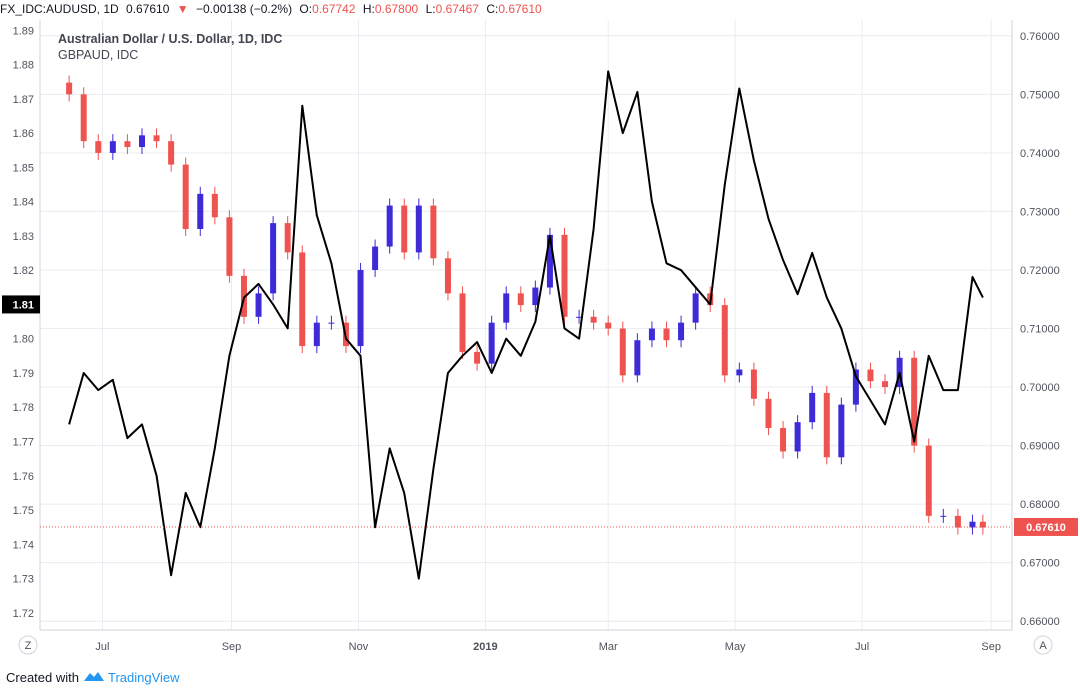 Image resolution: width=1080 pixels, height=693 pixels. Describe the element at coordinates (1040, 37) in the screenshot. I see `right-tick-label: 0.76000` at that location.